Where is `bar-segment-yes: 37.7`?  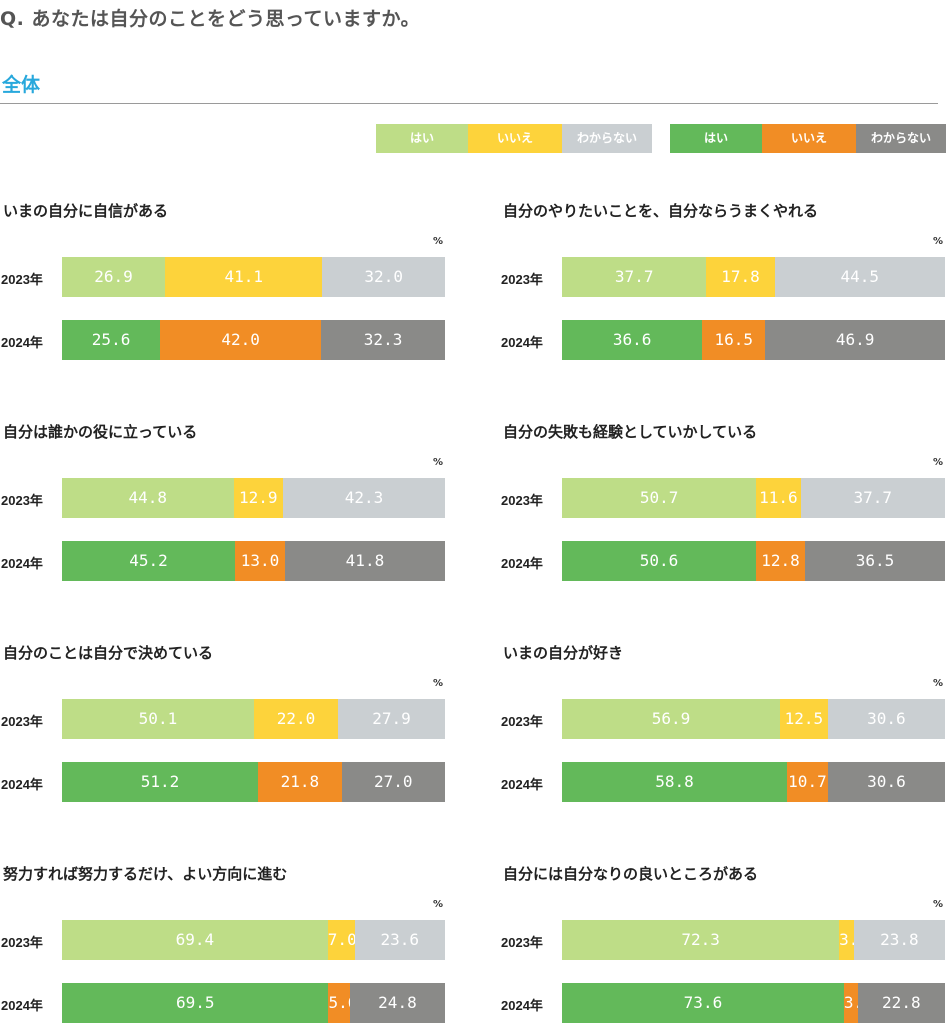
bar-segment-yes: 37.7 is located at coordinates (634, 277).